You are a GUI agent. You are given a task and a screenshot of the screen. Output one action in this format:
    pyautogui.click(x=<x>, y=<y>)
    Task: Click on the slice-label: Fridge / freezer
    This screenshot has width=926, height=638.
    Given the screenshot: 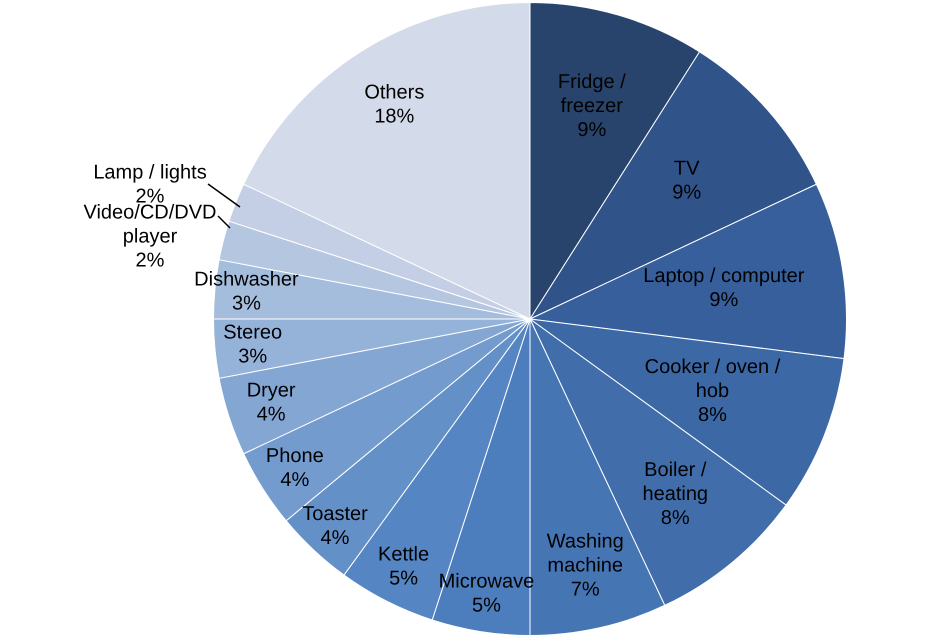 What is the action you would take?
    pyautogui.click(x=592, y=93)
    